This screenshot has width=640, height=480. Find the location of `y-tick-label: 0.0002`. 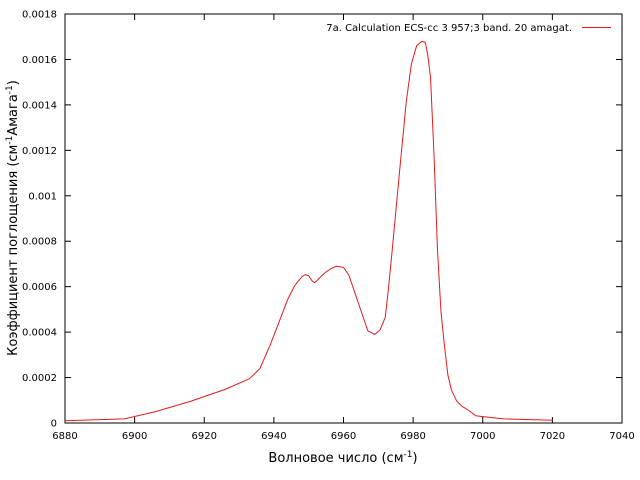

y-tick-label: 0.0002 is located at coordinates (39, 378).